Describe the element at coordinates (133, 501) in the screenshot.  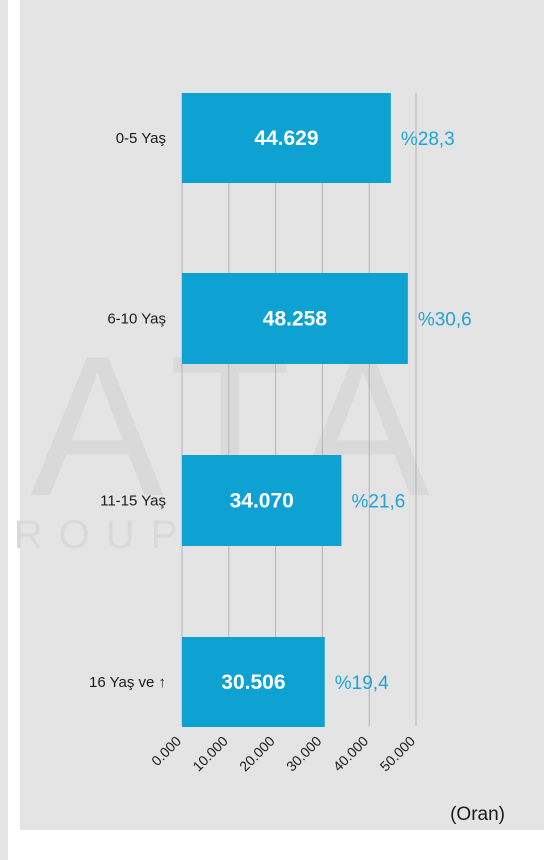
I see `category-label-2: 11-15 Yaş` at that location.